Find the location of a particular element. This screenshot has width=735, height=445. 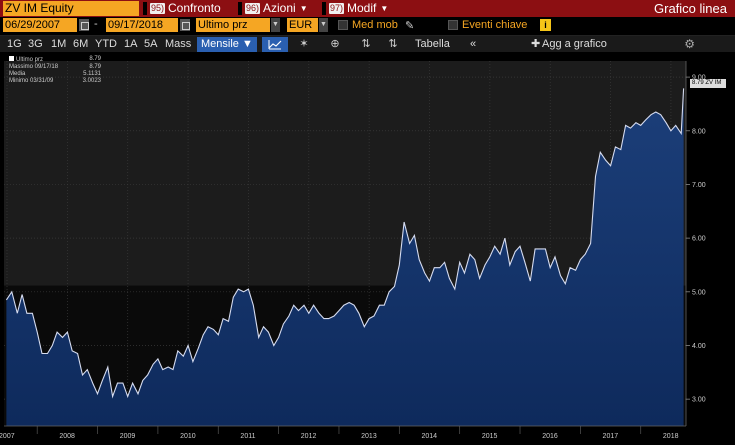

x-tick-label: 2008 is located at coordinates (67, 436).